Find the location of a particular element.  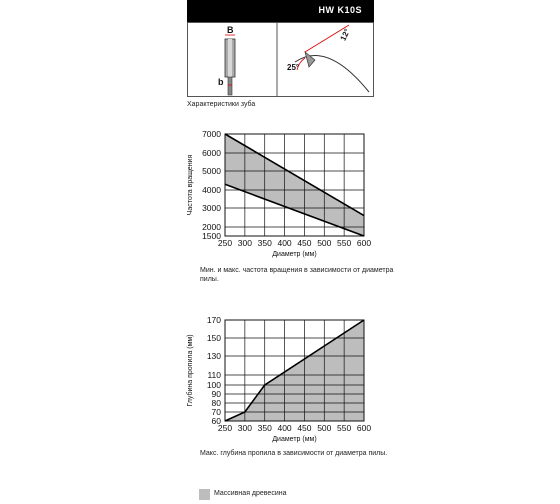

y-tick-label: 7000 is located at coordinates (211, 134).